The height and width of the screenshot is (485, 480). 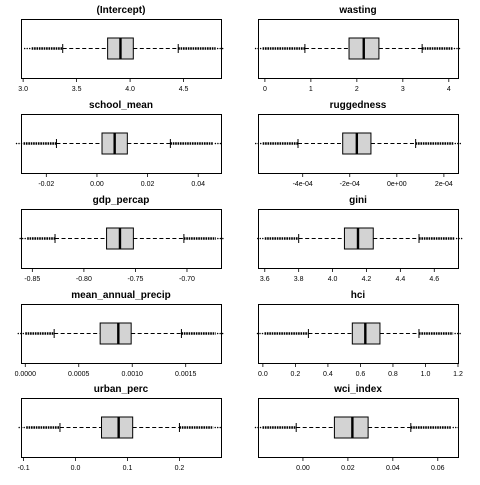 What do you see at coordinates (299, 279) in the screenshot?
I see `x-tick-label: 3.8` at bounding box center [299, 279].